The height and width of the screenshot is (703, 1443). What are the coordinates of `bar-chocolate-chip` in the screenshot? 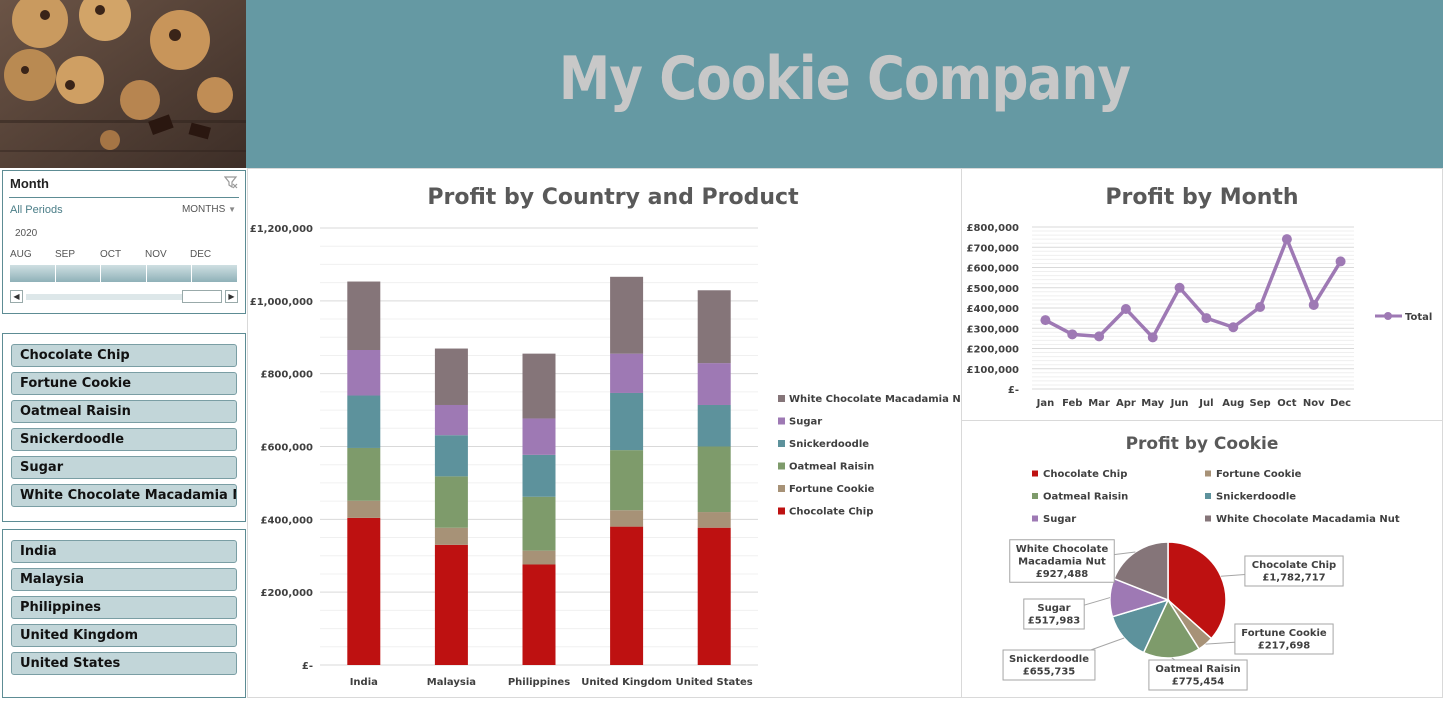 It's located at (539, 614).